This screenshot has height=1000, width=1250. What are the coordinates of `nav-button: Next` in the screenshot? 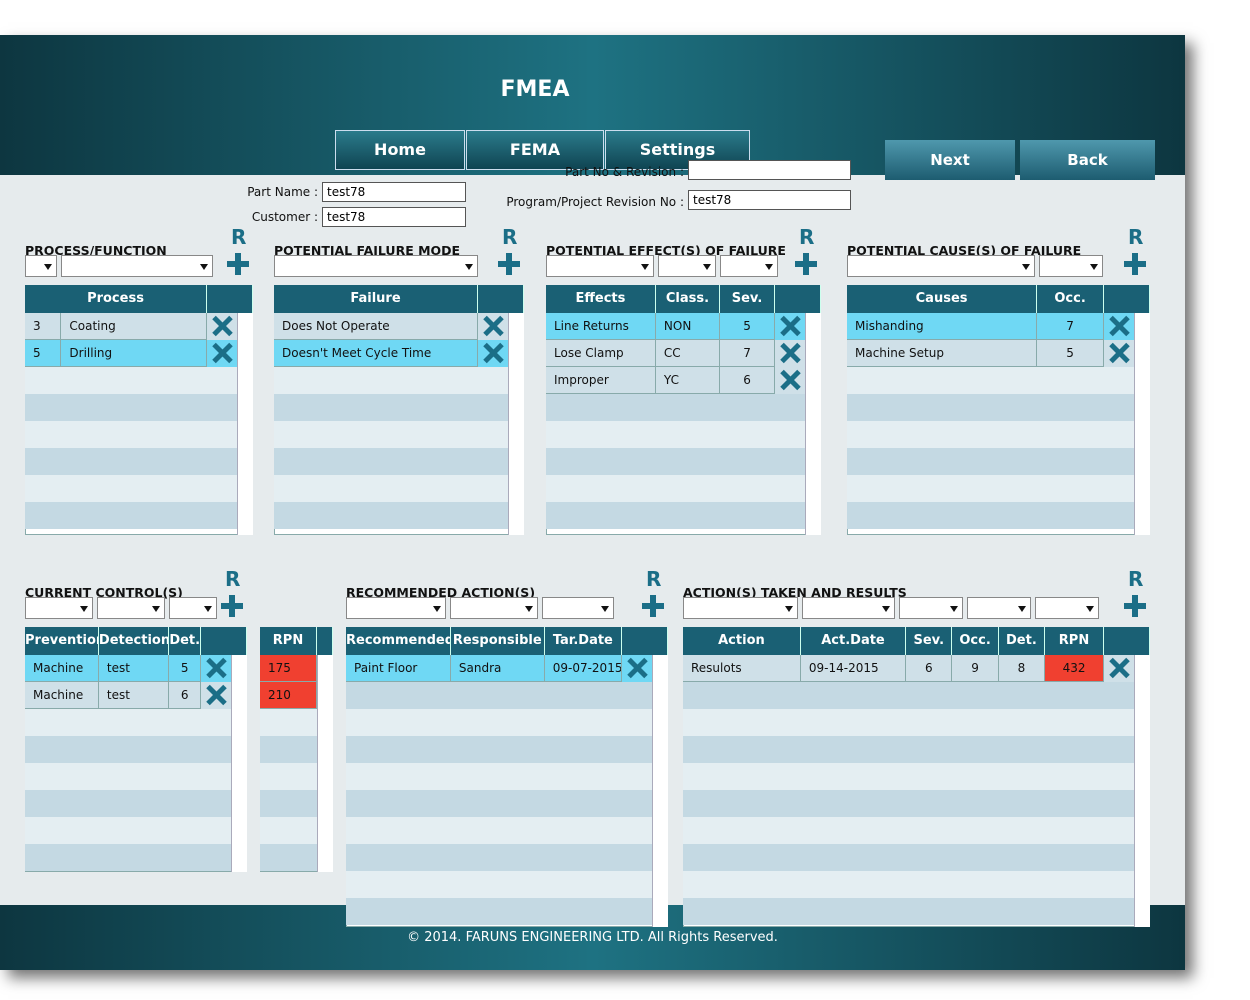 It's located at (950, 160).